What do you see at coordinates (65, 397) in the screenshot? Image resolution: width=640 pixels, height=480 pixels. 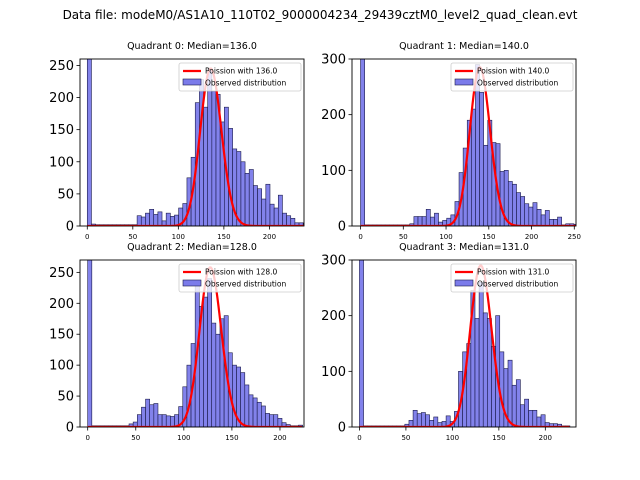 I see `y-tick-label: 50` at bounding box center [65, 397].